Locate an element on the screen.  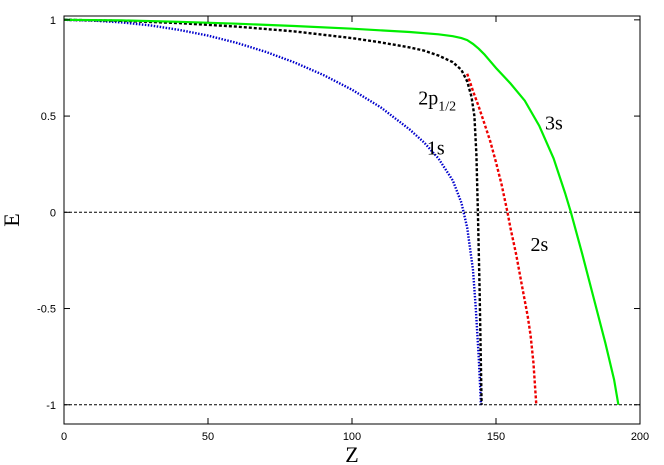
x-tick-label: 50 is located at coordinates (208, 437).